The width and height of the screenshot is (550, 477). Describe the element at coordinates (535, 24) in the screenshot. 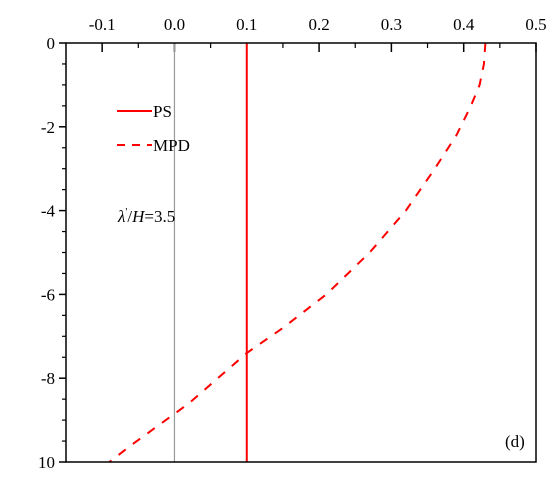

I see `x-tick-label: 0.5` at that location.